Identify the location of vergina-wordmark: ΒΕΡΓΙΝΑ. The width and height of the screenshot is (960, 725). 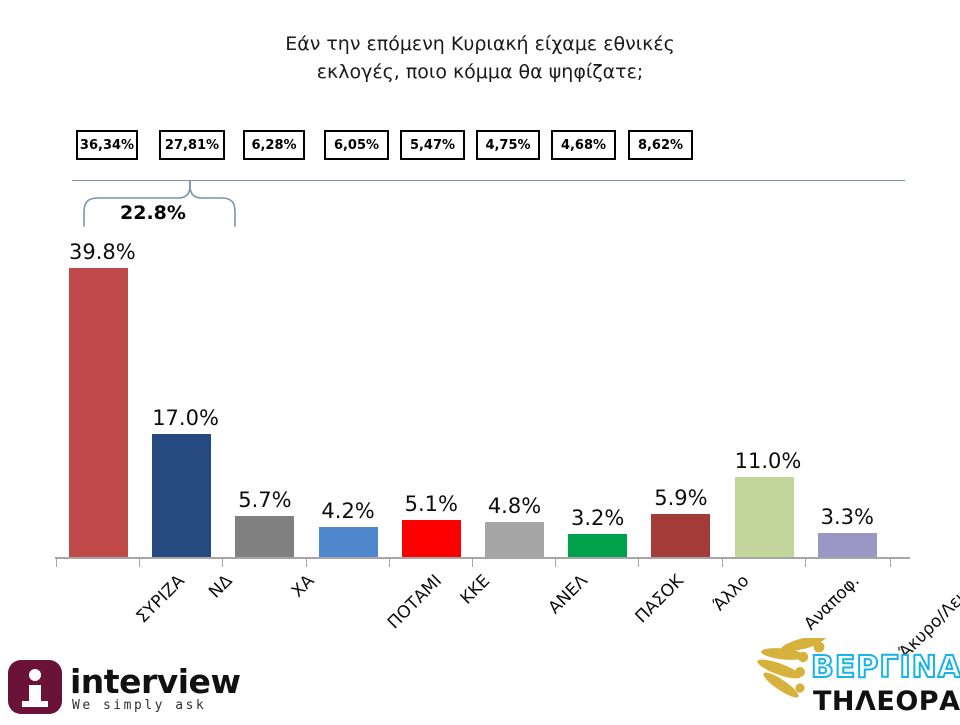
(885, 667).